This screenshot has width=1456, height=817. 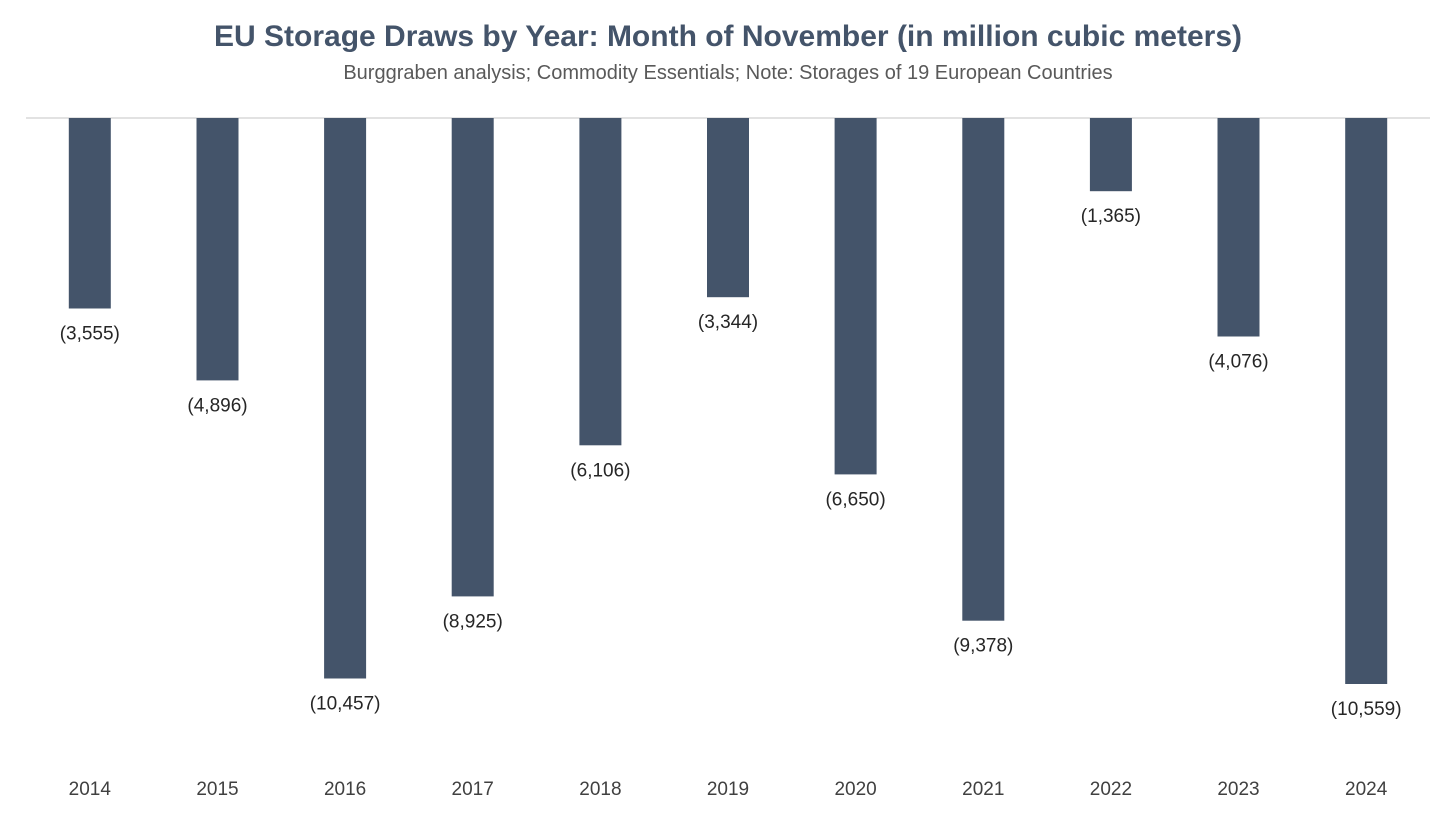 I want to click on data-label-2016: (10,457), so click(x=345, y=704).